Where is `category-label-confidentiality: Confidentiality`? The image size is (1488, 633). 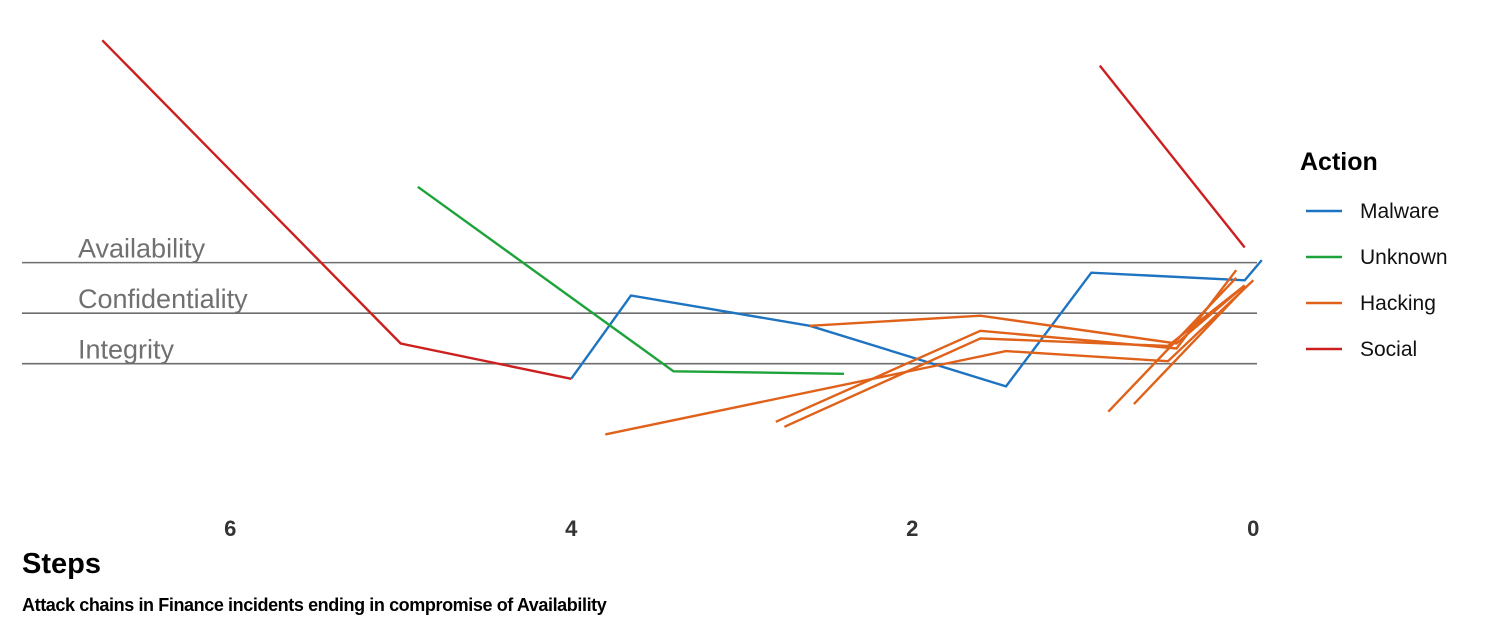 category-label-confidentiality: Confidentiality is located at coordinates (163, 299).